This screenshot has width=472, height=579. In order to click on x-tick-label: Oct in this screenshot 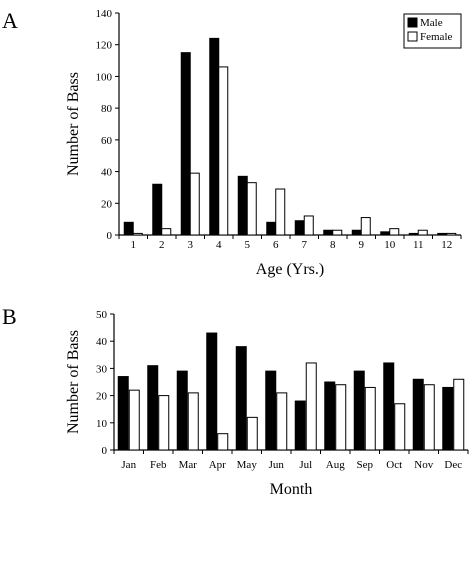, I will do `click(394, 465)`.